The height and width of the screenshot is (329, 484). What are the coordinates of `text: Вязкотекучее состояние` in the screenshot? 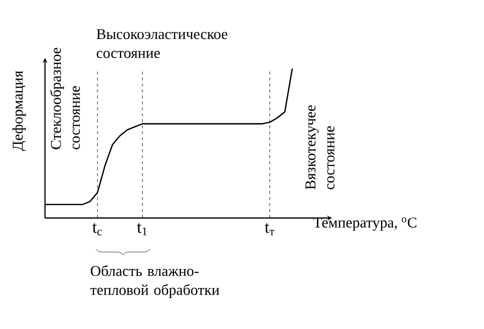 It's located at (320, 147).